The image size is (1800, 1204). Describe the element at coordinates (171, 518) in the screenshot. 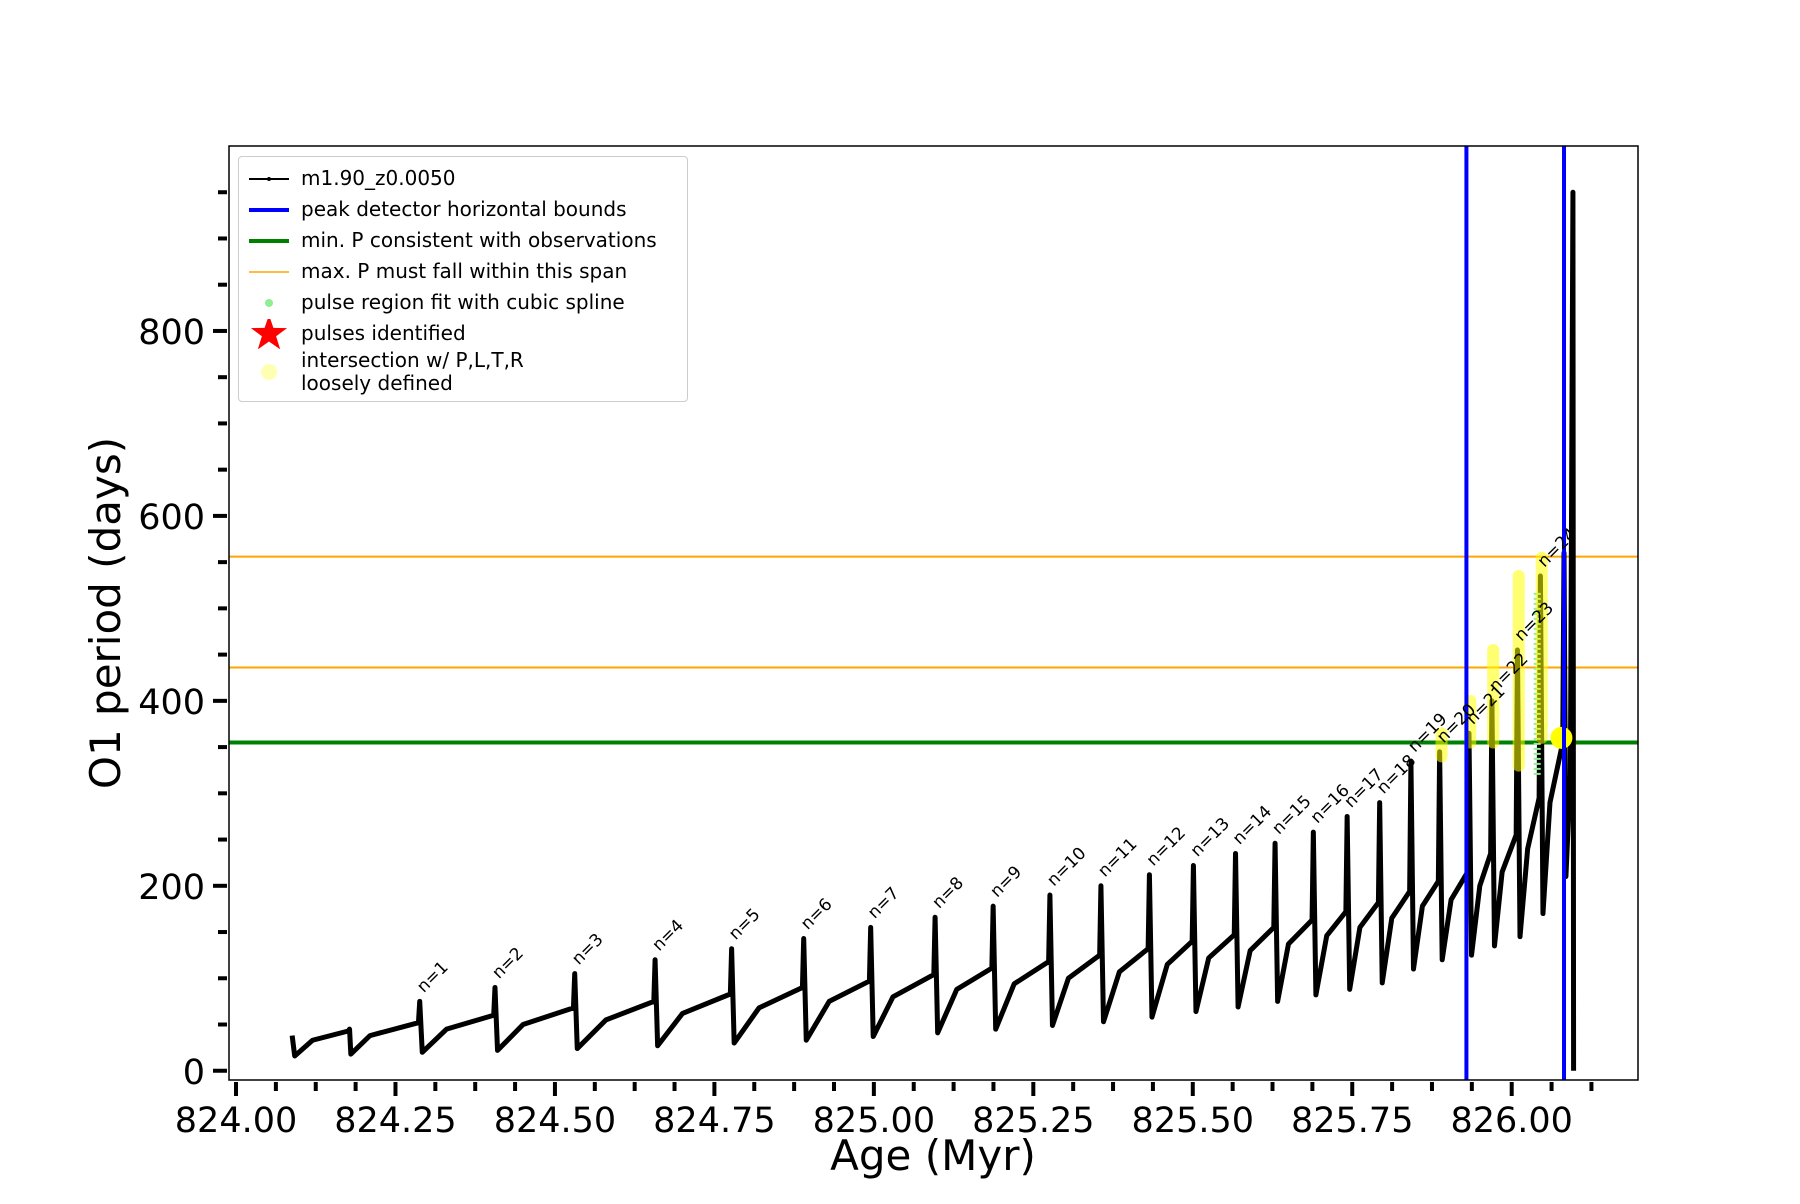

I see `y-tick-label: 600` at that location.